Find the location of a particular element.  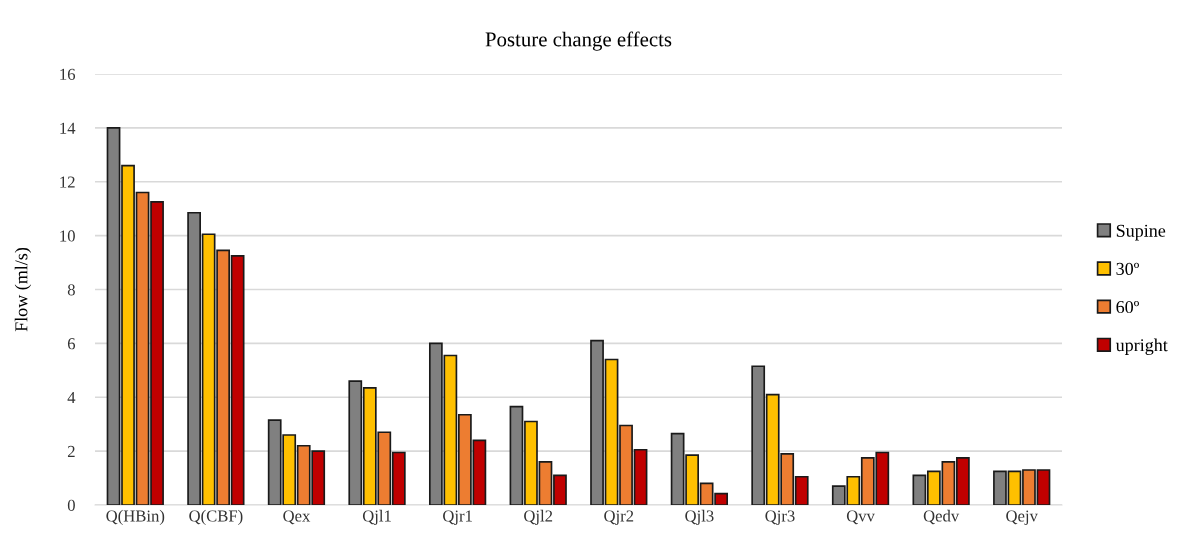

y-tick-label: 8 is located at coordinates (71, 290).